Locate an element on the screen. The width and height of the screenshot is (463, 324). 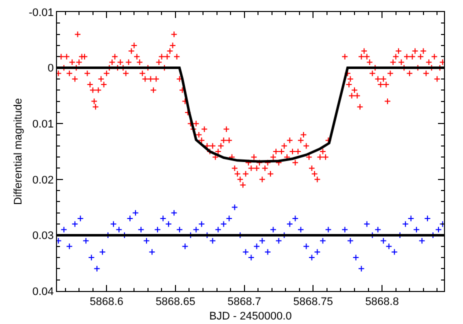
x-tick-label: 5868.8 is located at coordinates (382, 302).